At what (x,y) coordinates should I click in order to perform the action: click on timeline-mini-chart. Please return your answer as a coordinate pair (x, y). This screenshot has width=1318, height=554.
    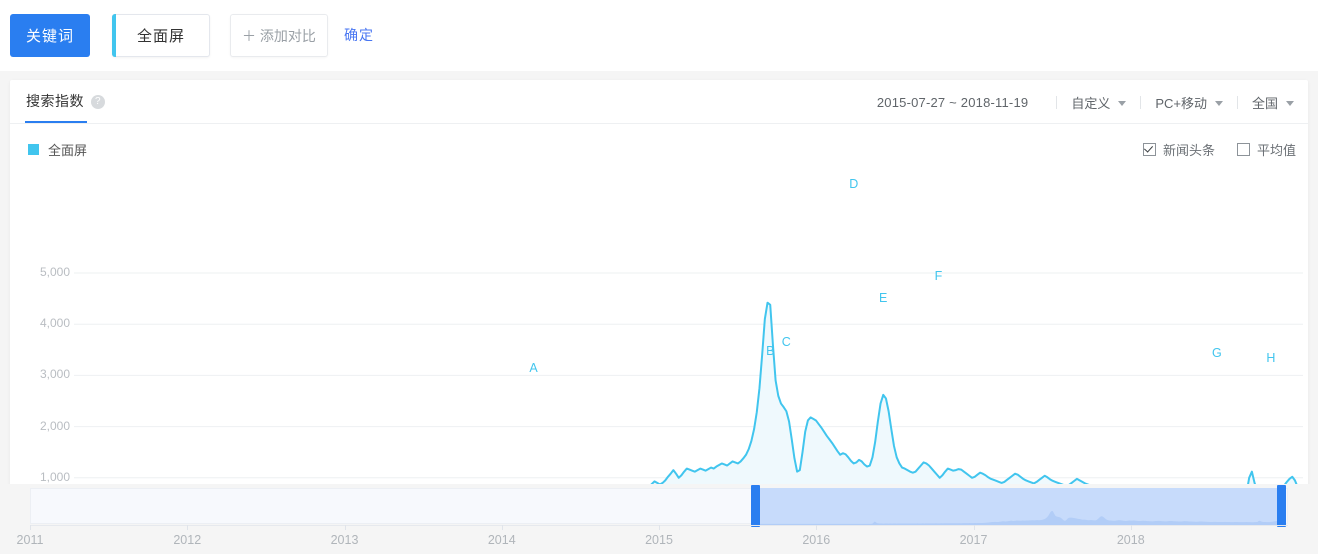
    Looking at the image, I should click on (1018, 518).